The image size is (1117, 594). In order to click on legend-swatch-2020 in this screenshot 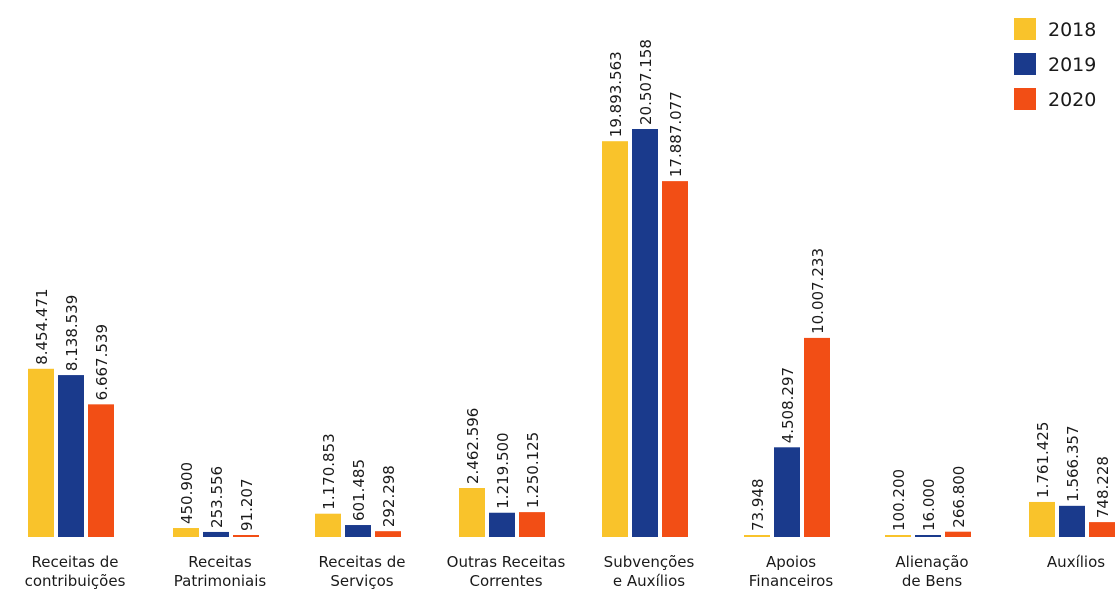, I will do `click(1025, 99)`.